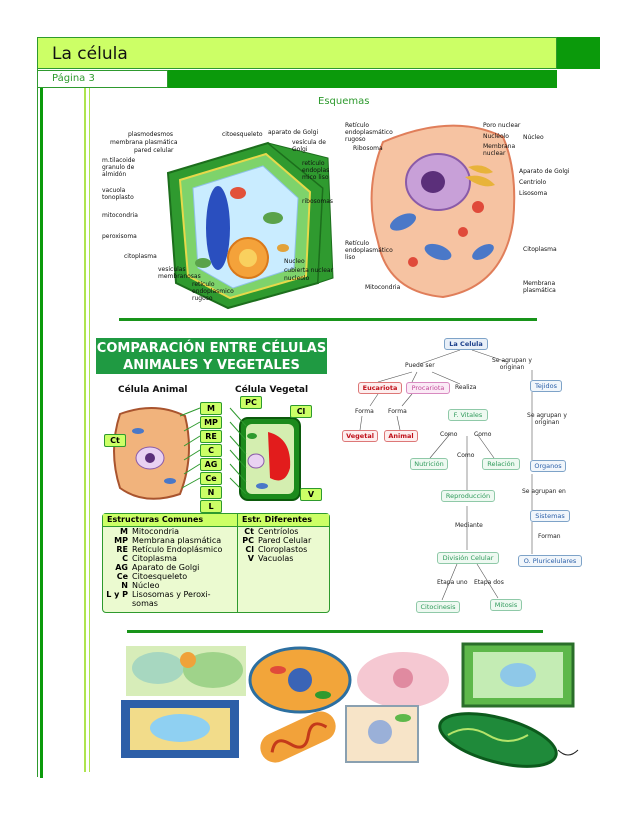 The height and width of the screenshot is (826, 638). I want to click on label-como-3: Como, so click(466, 455).